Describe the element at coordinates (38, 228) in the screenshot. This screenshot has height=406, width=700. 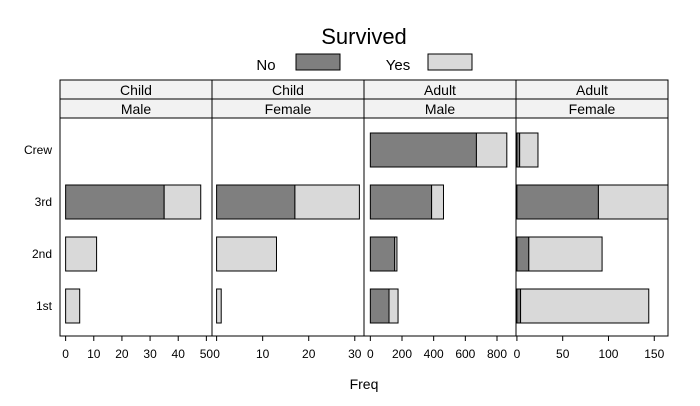
I see `y-axis-labels: Crew 3rd 2nd 1st` at that location.